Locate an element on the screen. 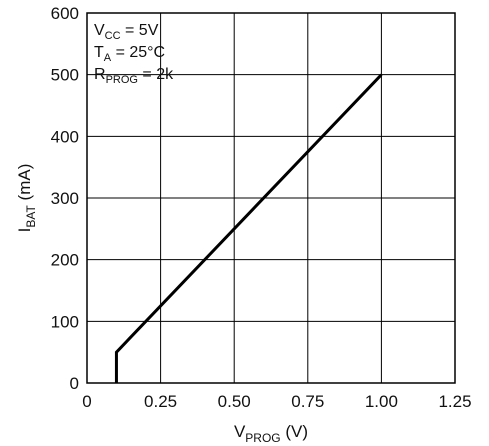 This screenshot has width=489, height=446. x-axis-title: VPROG (V) is located at coordinates (271, 433).